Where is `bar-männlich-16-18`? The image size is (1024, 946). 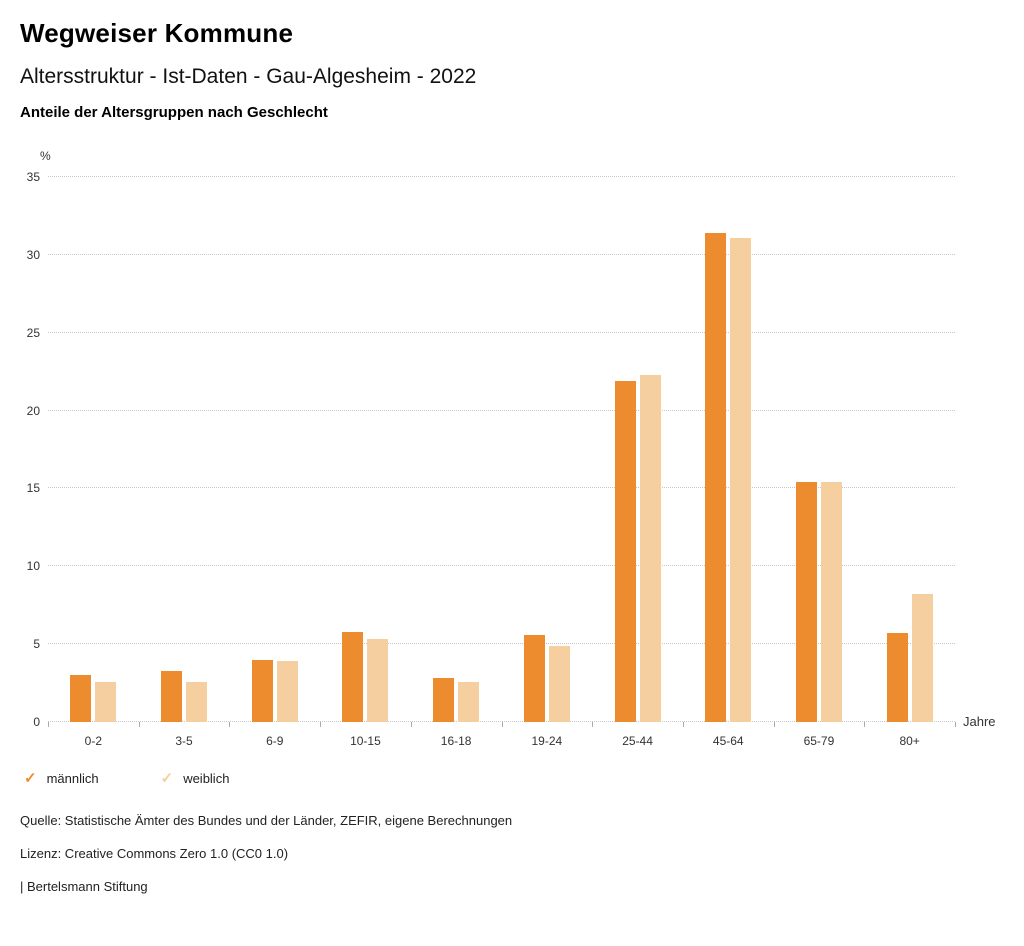 bar-männlich-16-18 is located at coordinates (444, 700).